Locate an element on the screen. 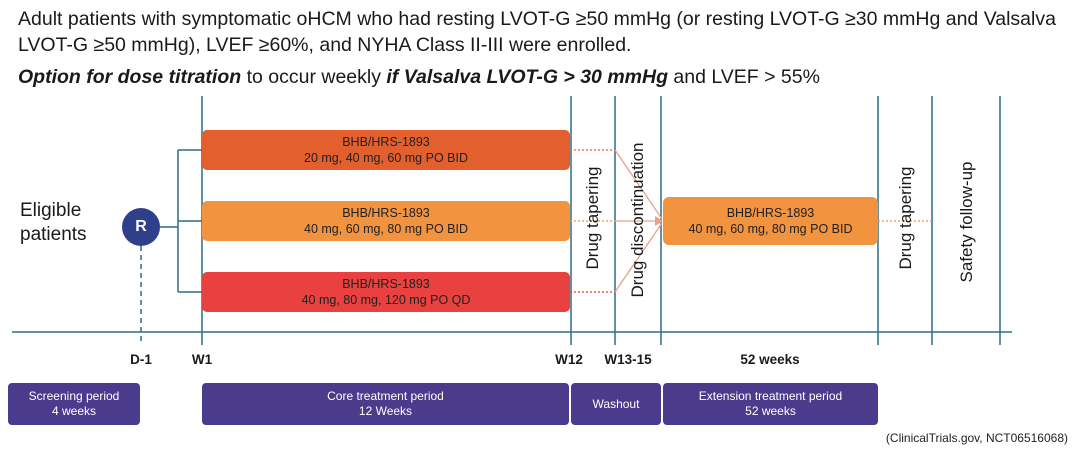 This screenshot has height=449, width=1080. note-text-1: to occur weekly is located at coordinates (314, 77).